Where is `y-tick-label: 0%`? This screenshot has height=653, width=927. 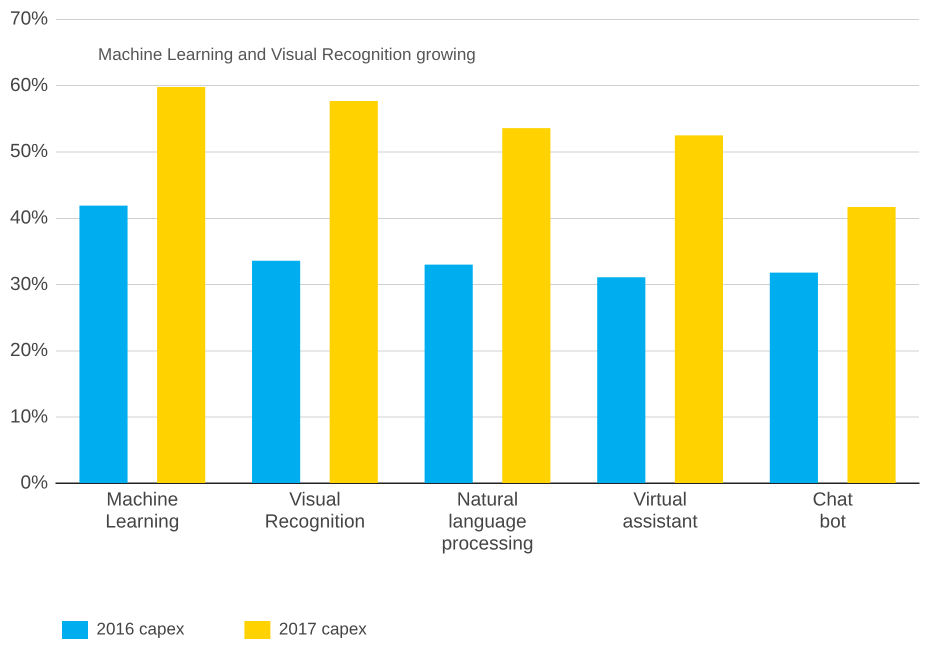 y-tick-label: 0% is located at coordinates (34, 483).